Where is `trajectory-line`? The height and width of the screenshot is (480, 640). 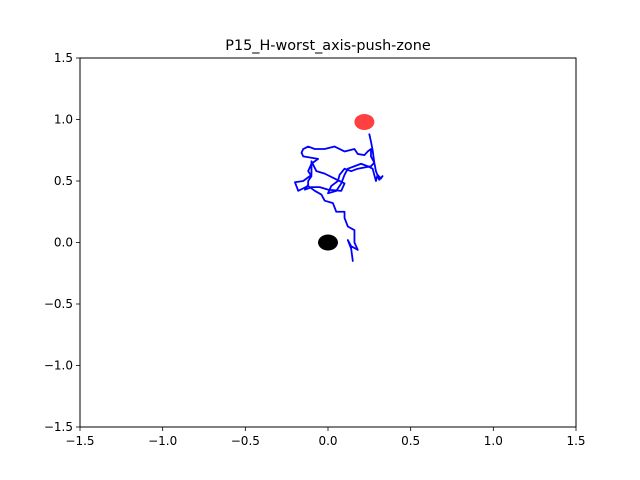 trajectory-line is located at coordinates (339, 197).